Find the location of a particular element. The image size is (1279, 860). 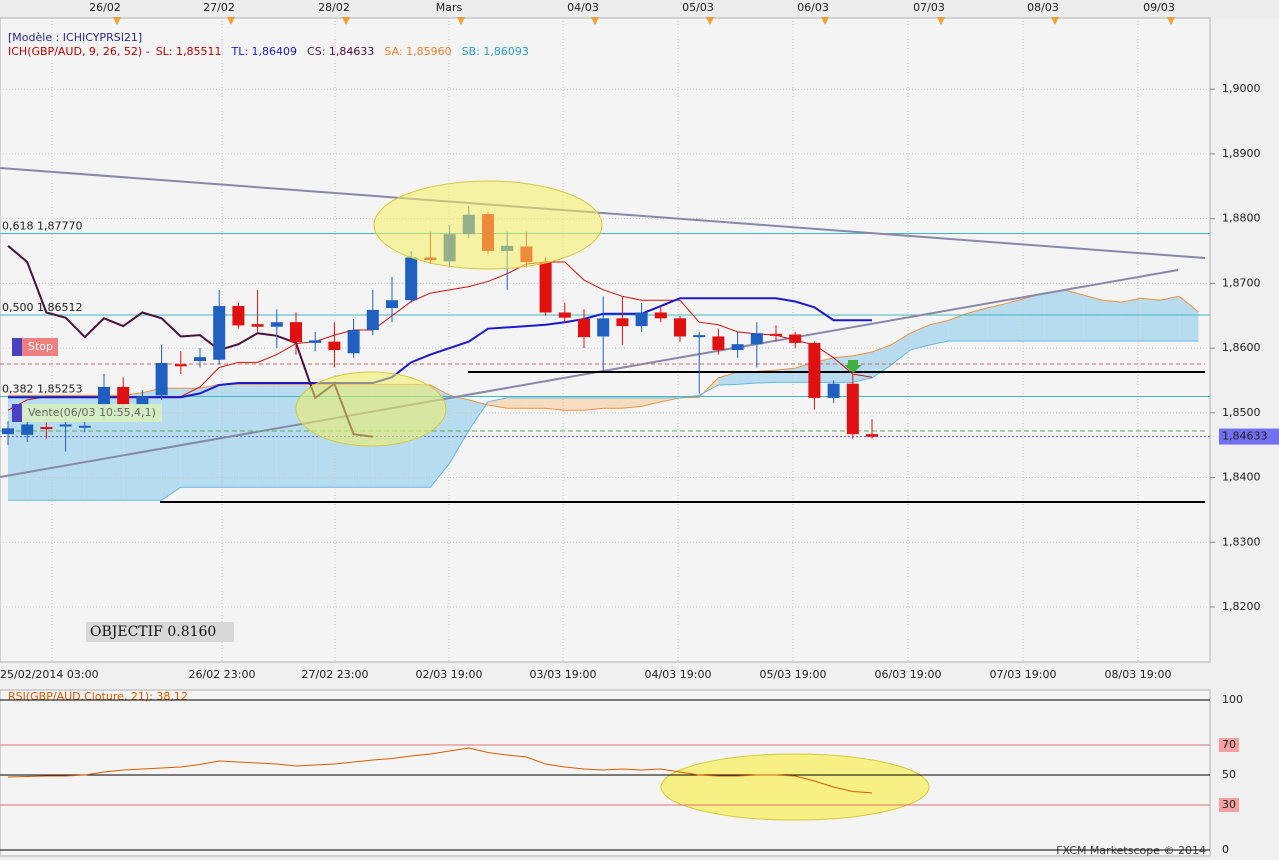

fib-label: 0,618 1,87770 is located at coordinates (42, 226).